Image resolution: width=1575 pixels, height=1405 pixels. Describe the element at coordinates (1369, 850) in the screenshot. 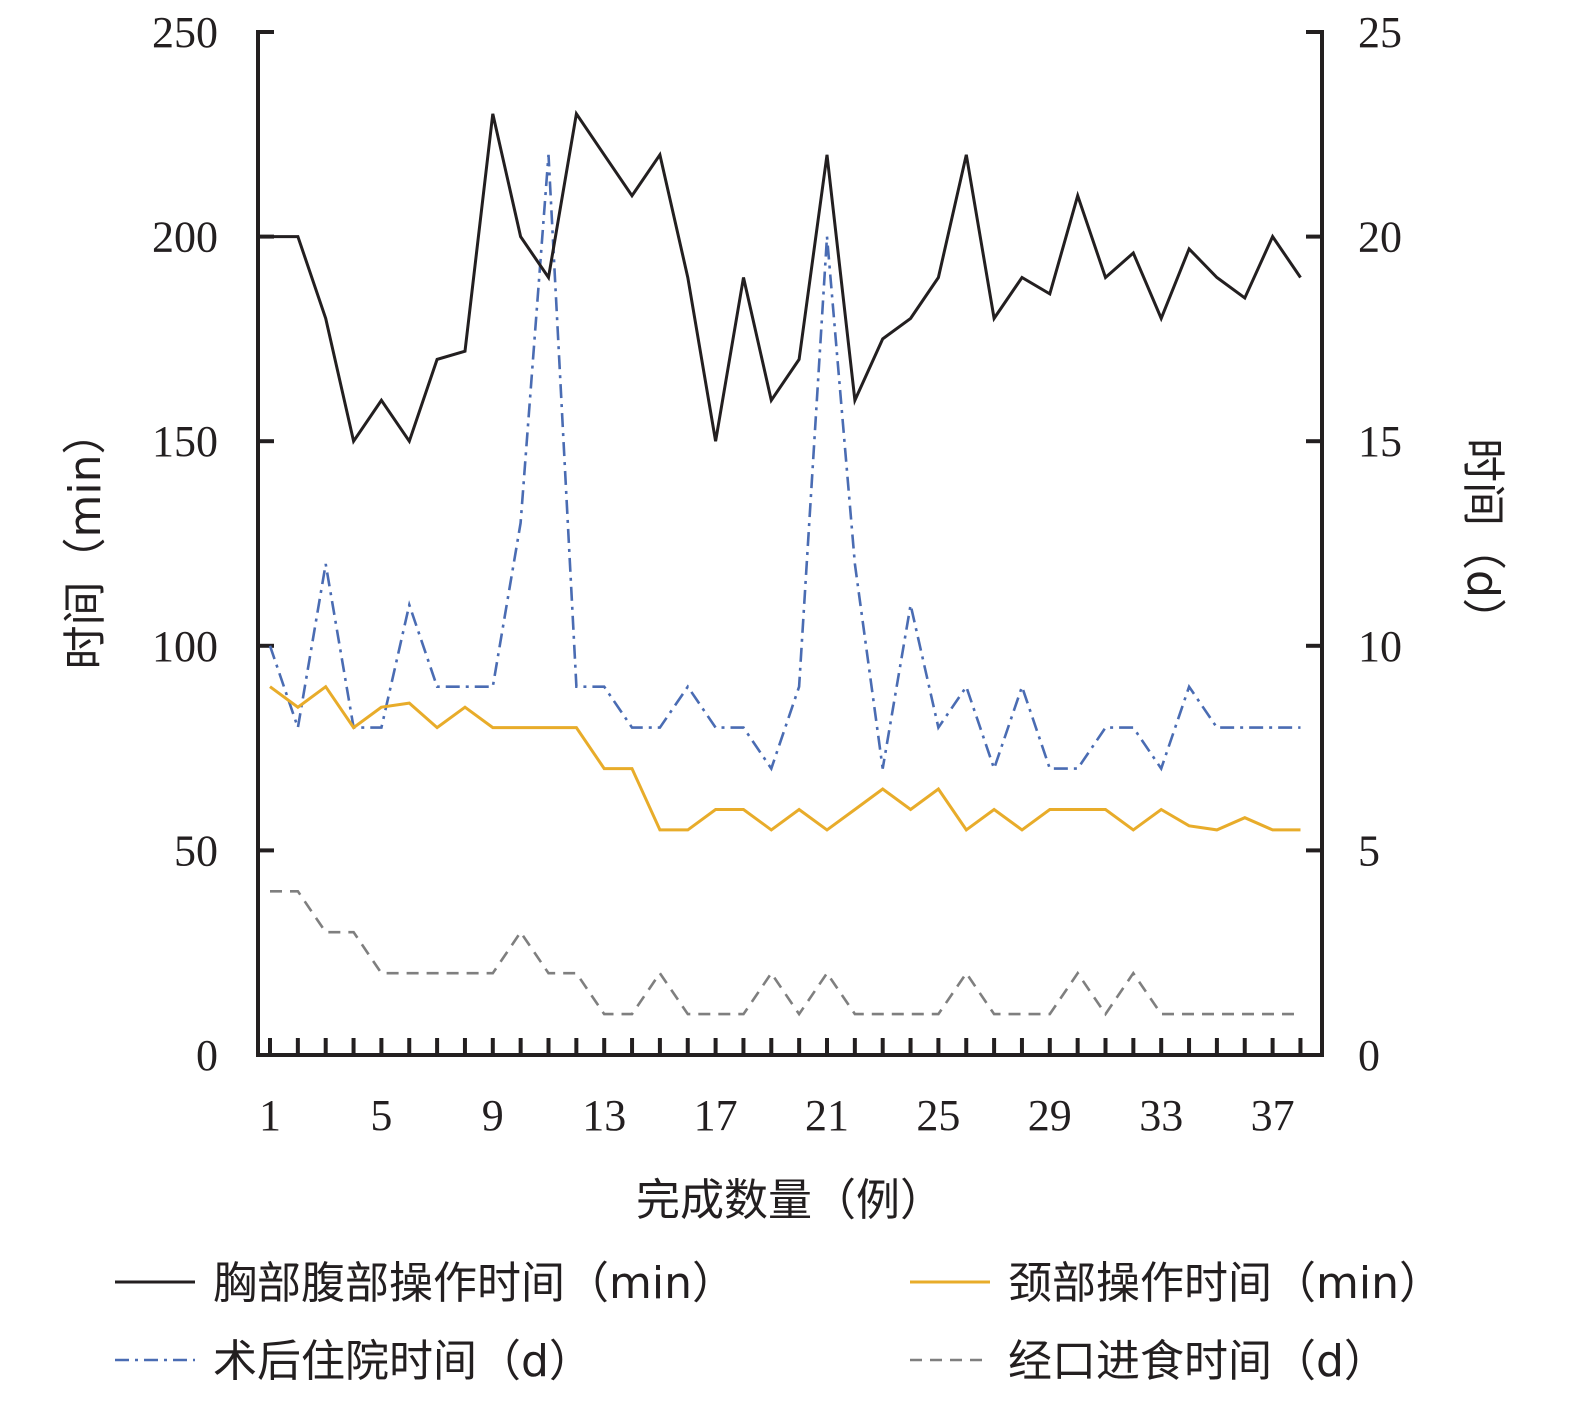

I see `y-right-tick-label: 5` at that location.